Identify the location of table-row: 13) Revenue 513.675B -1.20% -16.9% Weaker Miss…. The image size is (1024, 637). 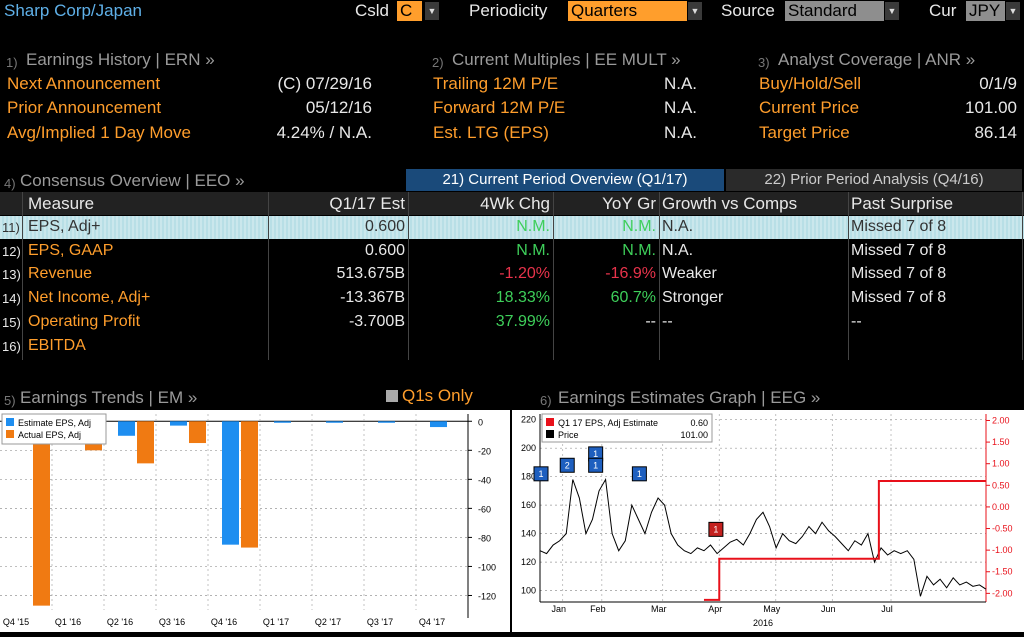
(512, 274).